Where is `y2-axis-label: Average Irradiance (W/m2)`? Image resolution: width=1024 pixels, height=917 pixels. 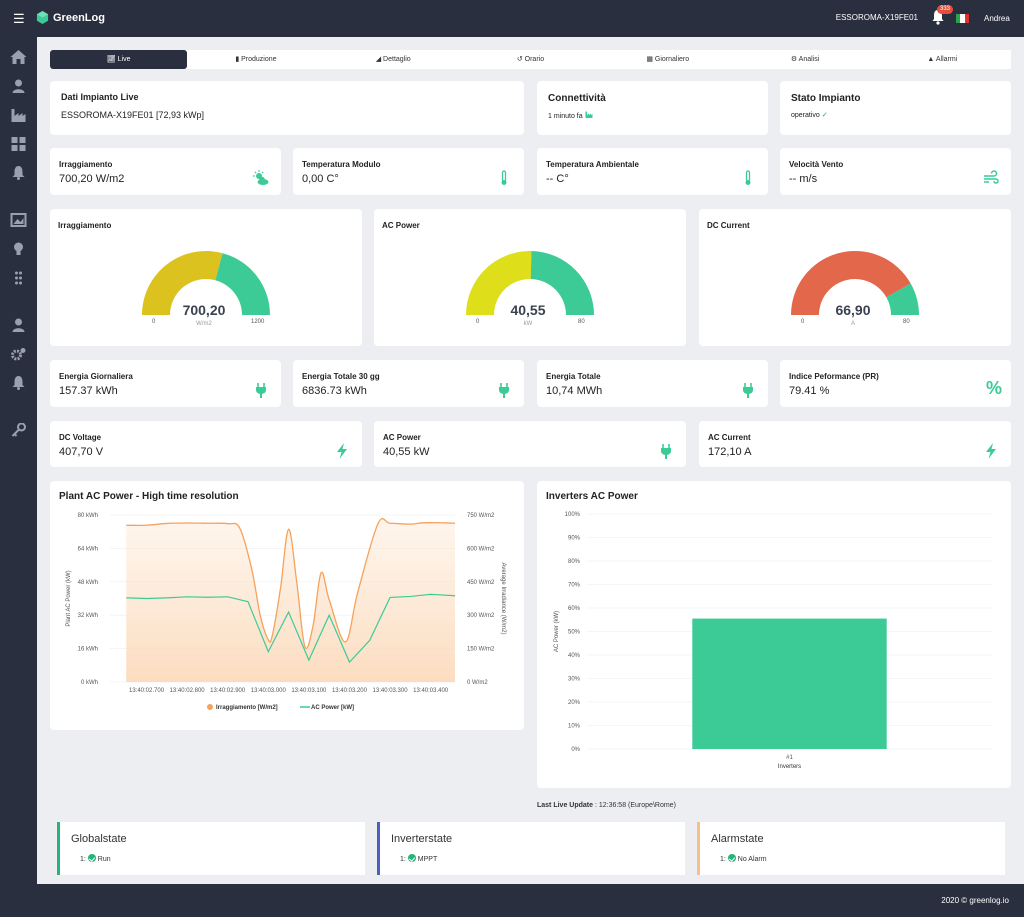 y2-axis-label: Average Irradiance (W/m2) is located at coordinates (503, 599).